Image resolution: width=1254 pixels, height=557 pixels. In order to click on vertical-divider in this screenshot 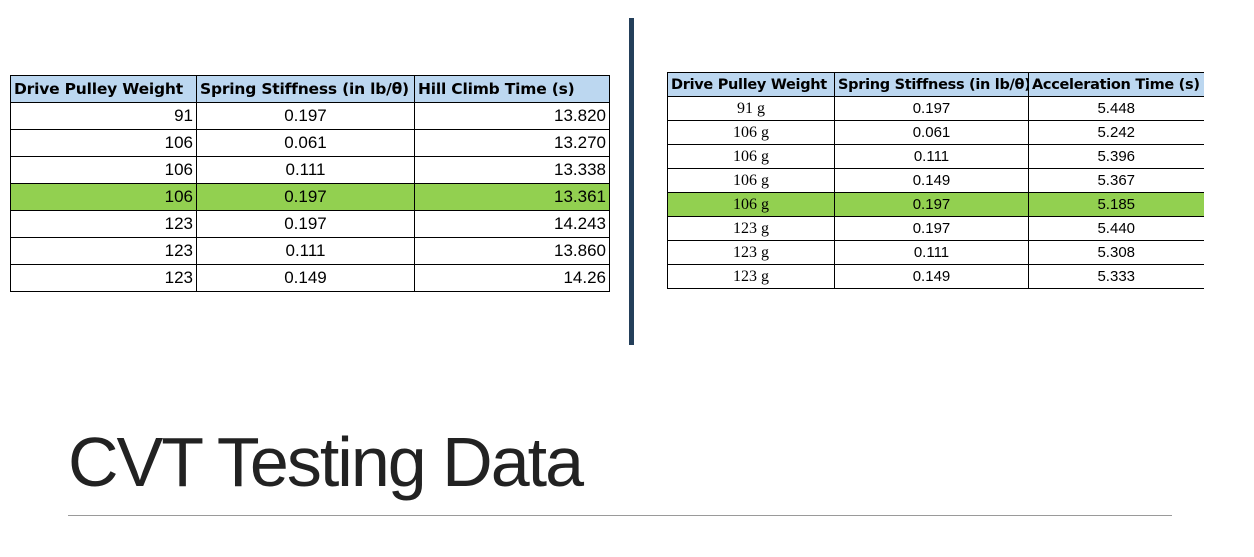, I will do `click(631, 181)`.